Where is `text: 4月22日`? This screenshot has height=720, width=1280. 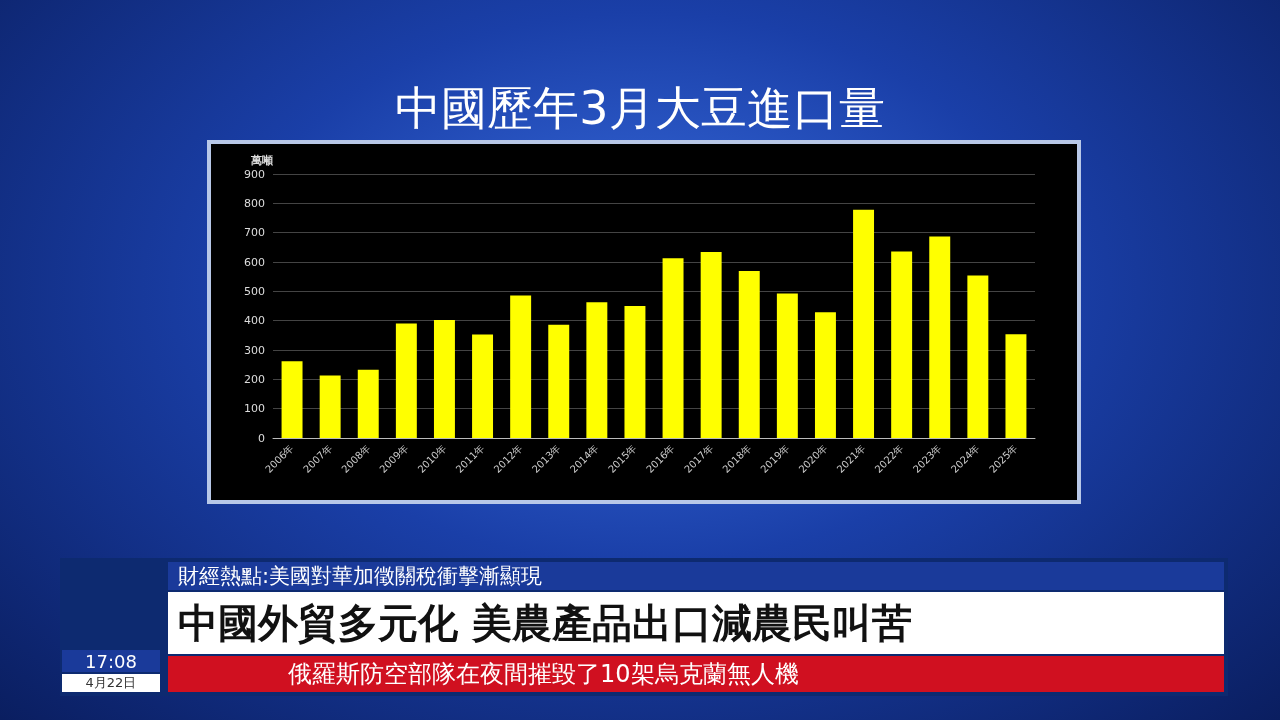 text: 4月22日 is located at coordinates (111, 683).